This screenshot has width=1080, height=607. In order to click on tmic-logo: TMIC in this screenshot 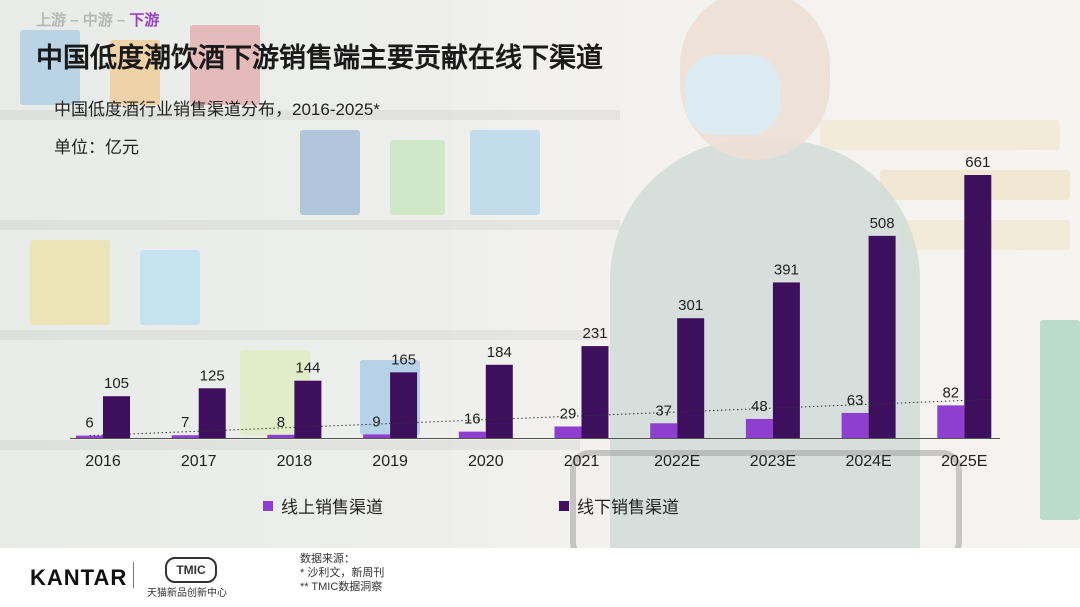, I will do `click(191, 570)`.